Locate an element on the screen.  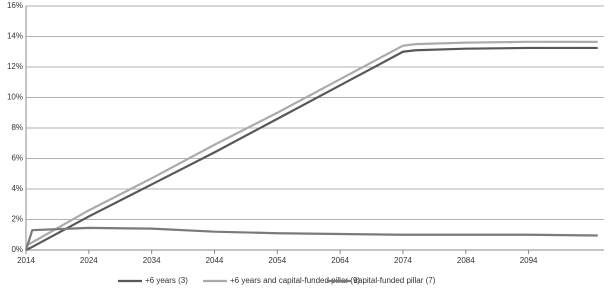
legend-label: capital-funded pillar (7) is located at coordinates (395, 280).